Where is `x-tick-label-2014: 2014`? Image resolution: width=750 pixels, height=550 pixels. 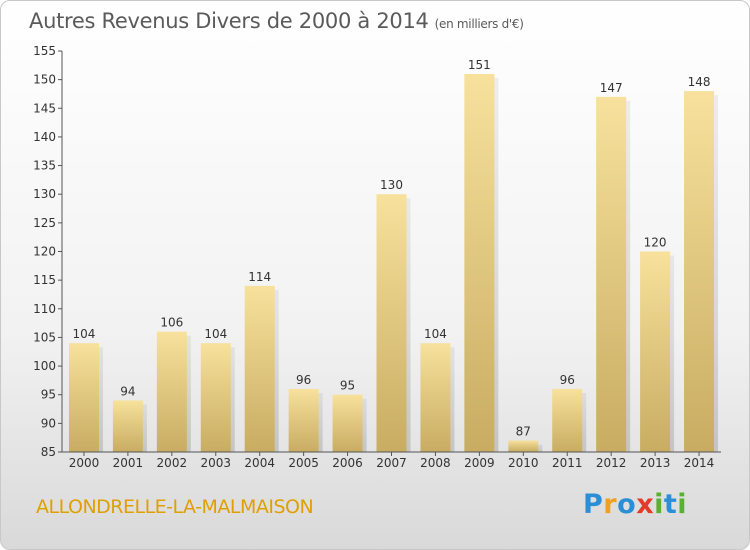 x-tick-label-2014: 2014 is located at coordinates (699, 463).